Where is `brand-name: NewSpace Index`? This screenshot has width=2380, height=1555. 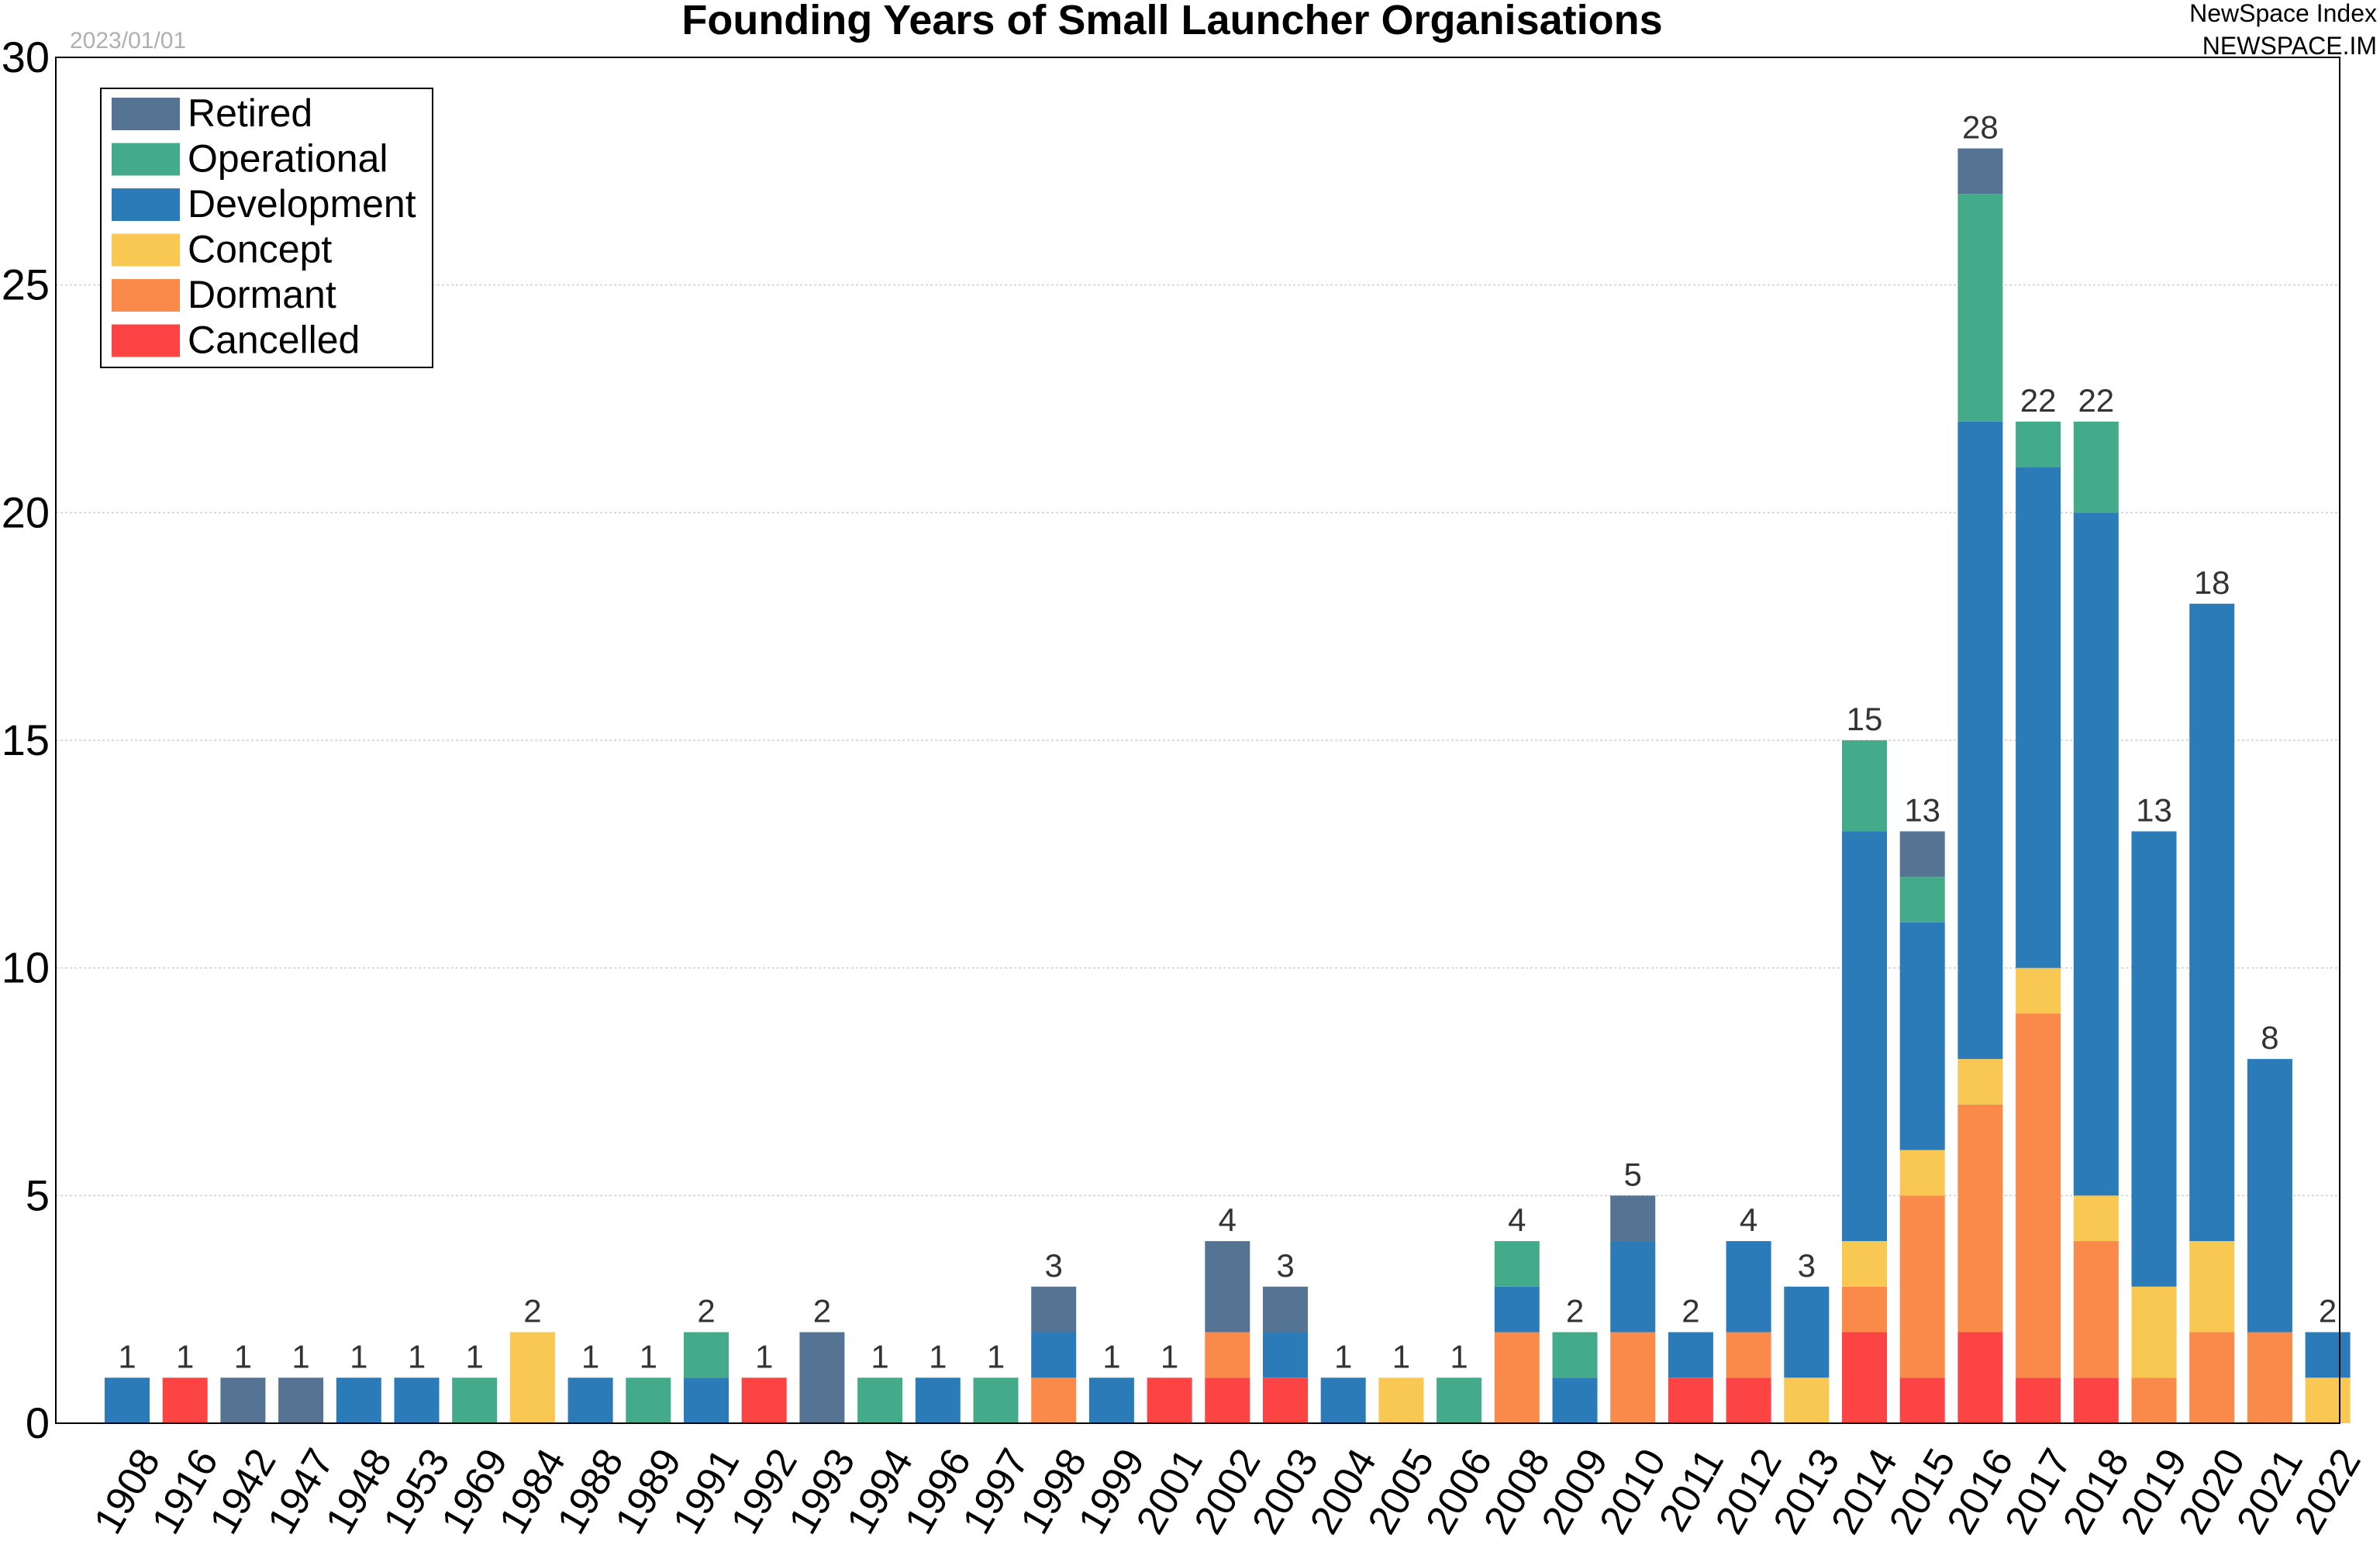
brand-name: NewSpace Index is located at coordinates (2283, 14).